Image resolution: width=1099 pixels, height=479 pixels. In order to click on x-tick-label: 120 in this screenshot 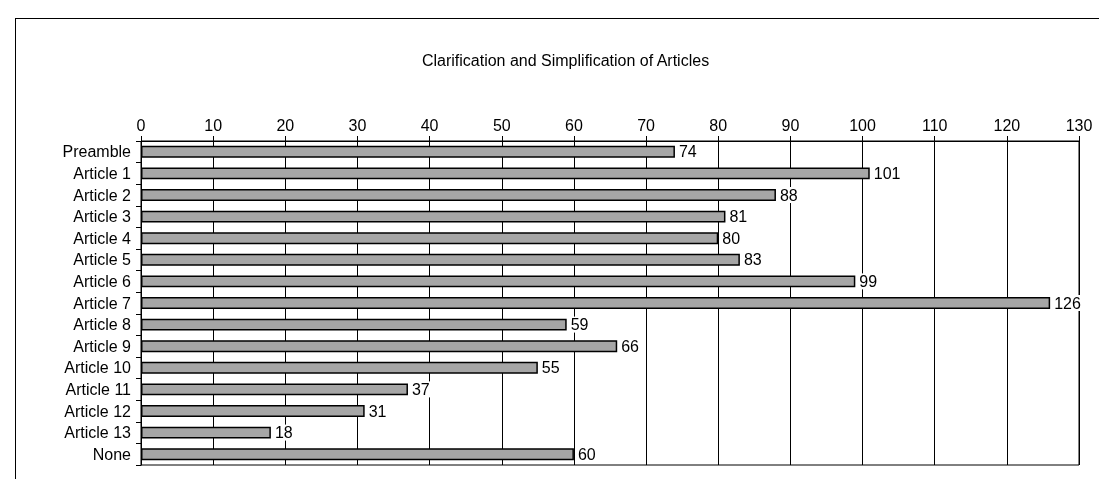, I will do `click(1007, 125)`.